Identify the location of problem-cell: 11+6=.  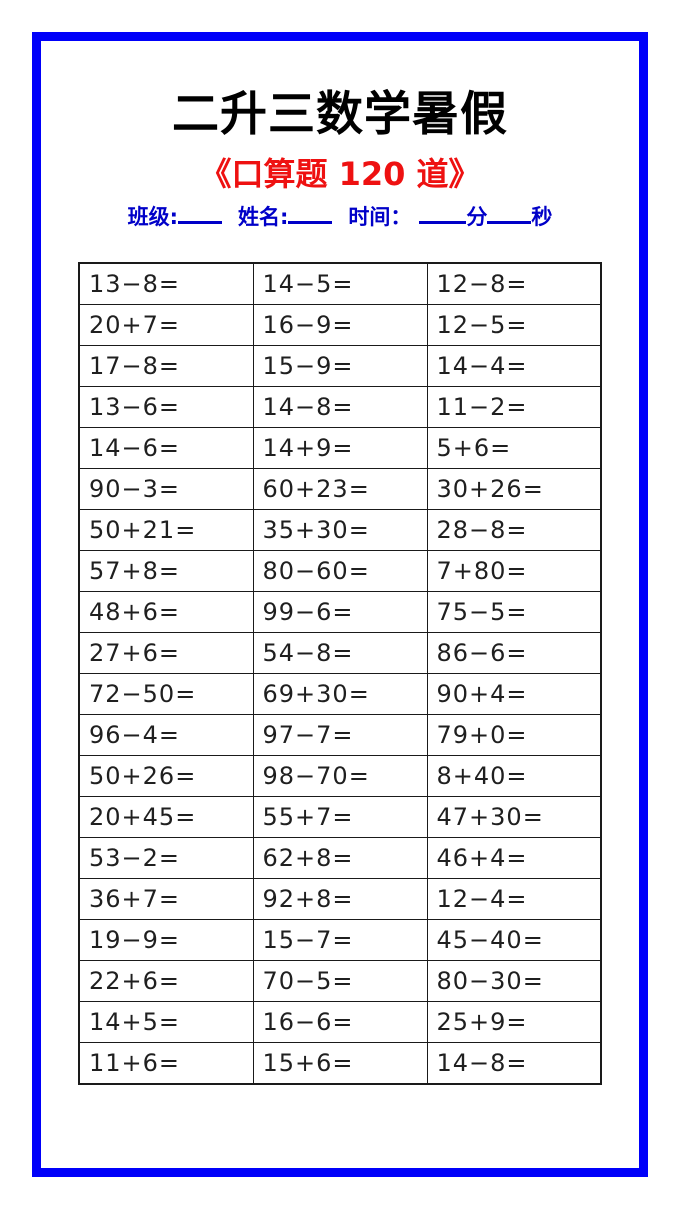
(166, 1063).